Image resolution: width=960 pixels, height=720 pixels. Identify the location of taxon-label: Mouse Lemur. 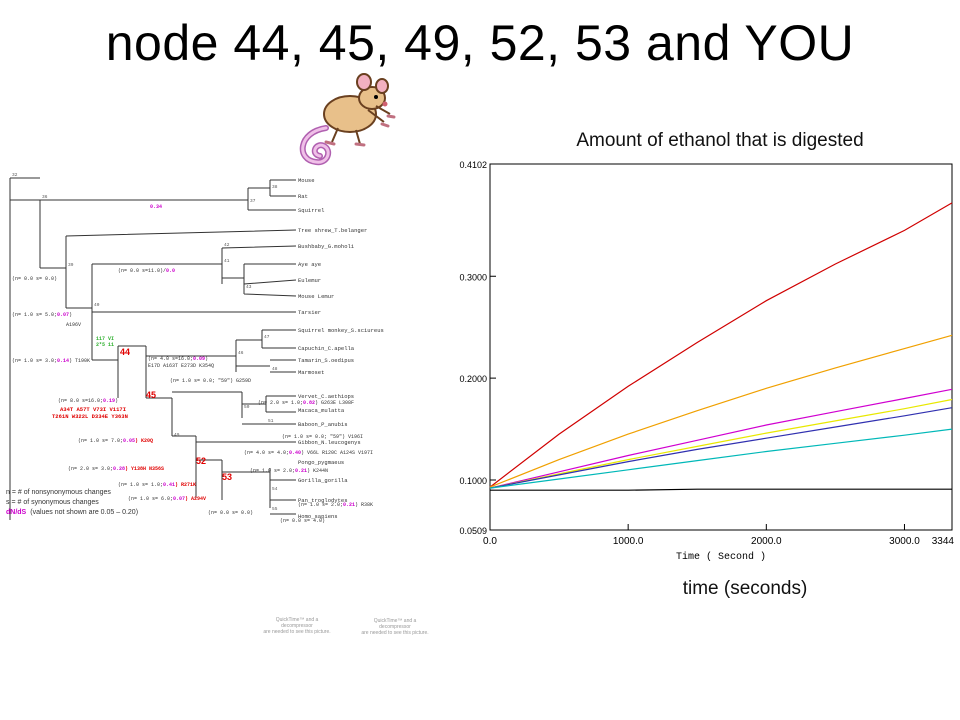
(316, 296).